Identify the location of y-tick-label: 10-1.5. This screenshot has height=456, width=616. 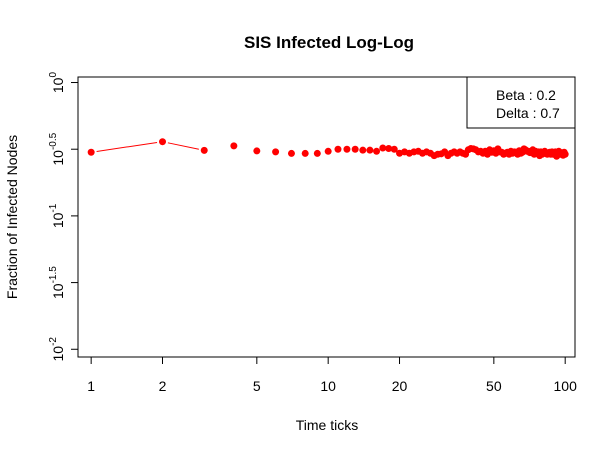
(57, 282).